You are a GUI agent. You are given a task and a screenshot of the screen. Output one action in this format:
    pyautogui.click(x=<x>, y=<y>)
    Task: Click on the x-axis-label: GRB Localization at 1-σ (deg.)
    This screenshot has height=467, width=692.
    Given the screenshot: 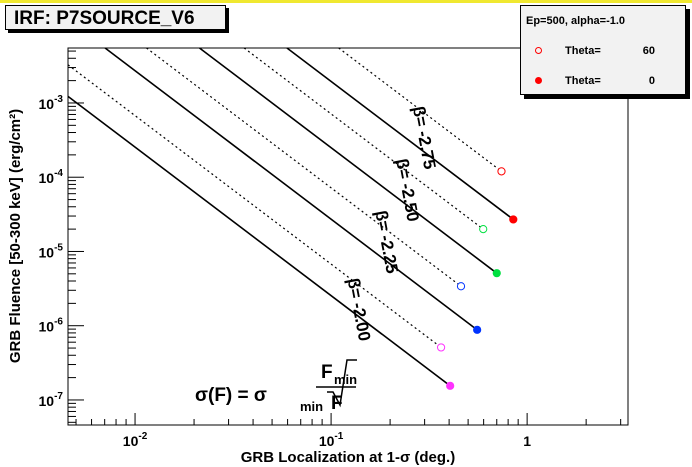 What is the action you would take?
    pyautogui.click(x=348, y=457)
    